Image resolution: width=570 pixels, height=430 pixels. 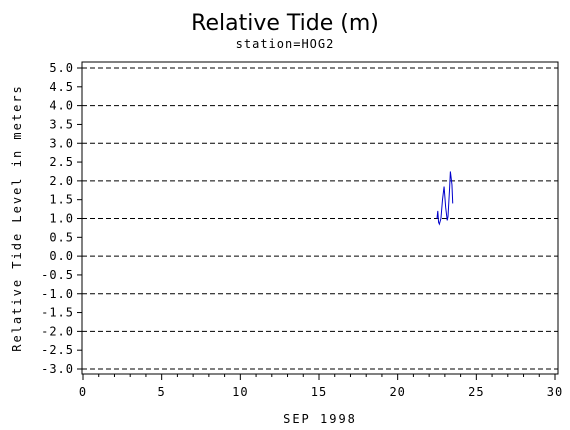 I want to click on chart-title: Relative Tide (m), so click(x=285, y=23).